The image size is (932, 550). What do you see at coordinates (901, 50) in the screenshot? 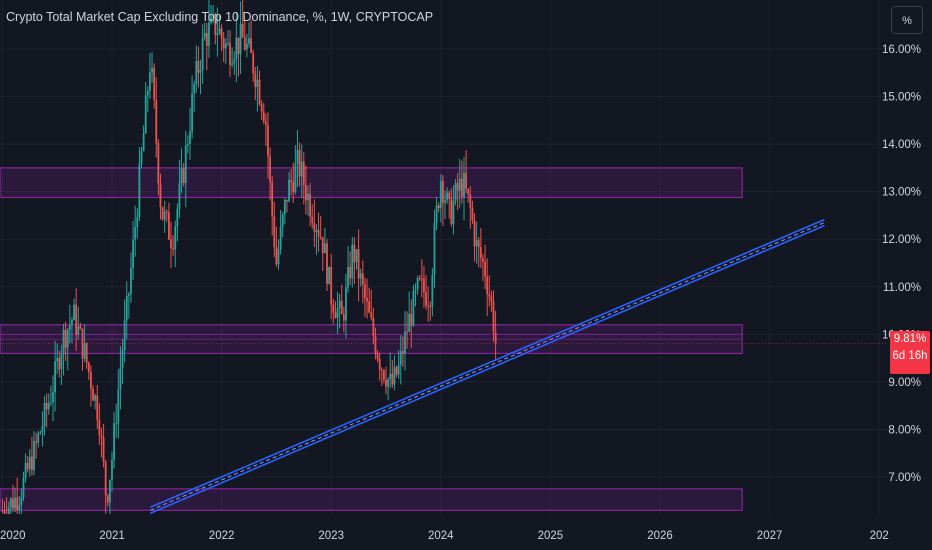
I see `y-tick-label: 16.00%` at bounding box center [901, 50].